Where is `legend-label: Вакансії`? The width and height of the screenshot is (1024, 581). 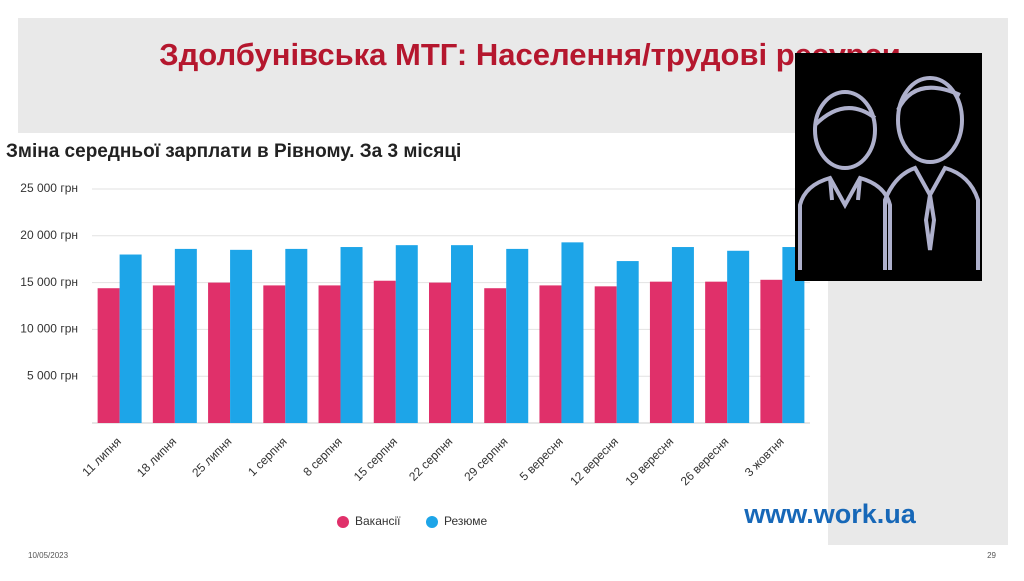 legend-label: Вакансії is located at coordinates (378, 521).